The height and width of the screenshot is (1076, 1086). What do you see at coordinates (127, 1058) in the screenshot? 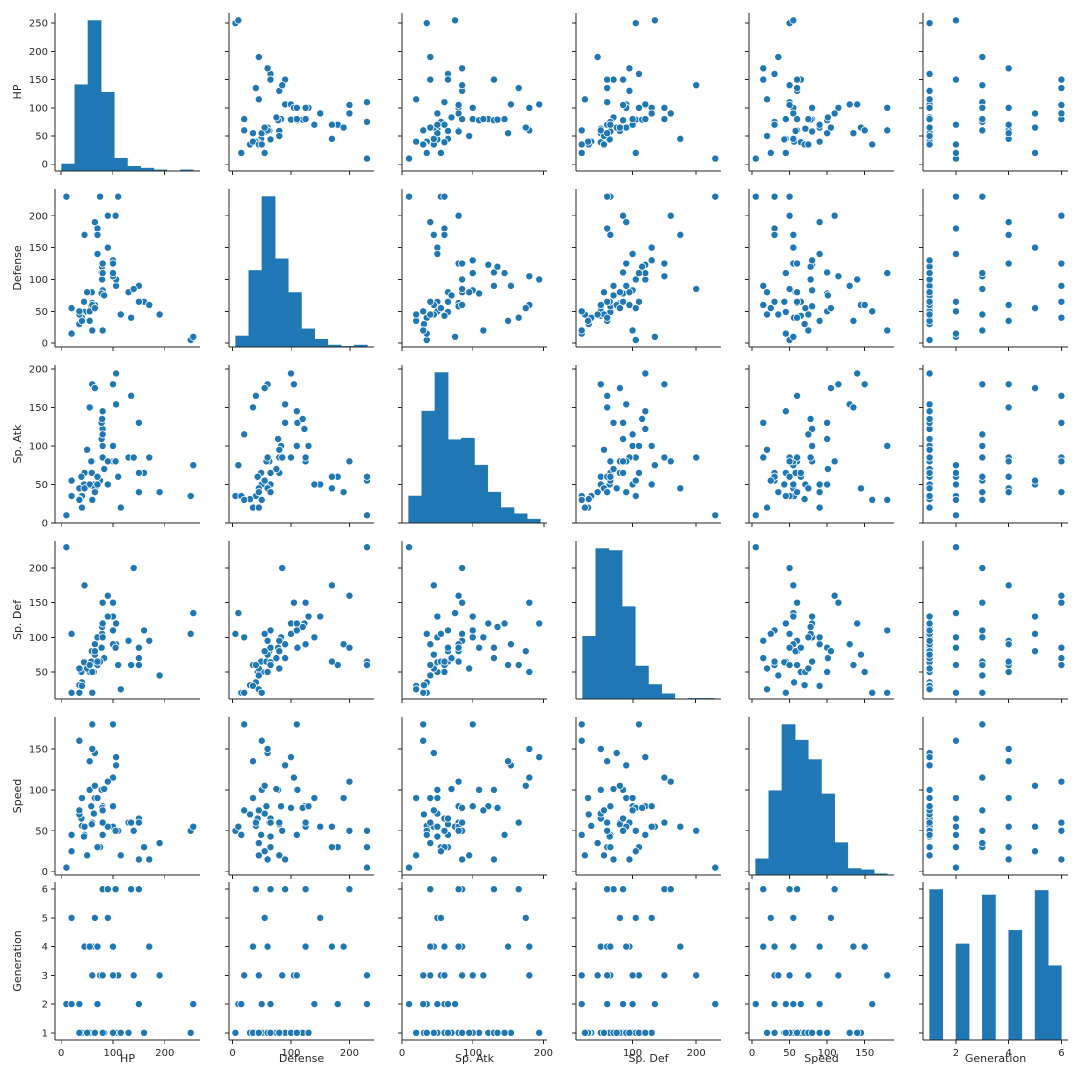
I see `x-axis-label-hp: HP` at bounding box center [127, 1058].